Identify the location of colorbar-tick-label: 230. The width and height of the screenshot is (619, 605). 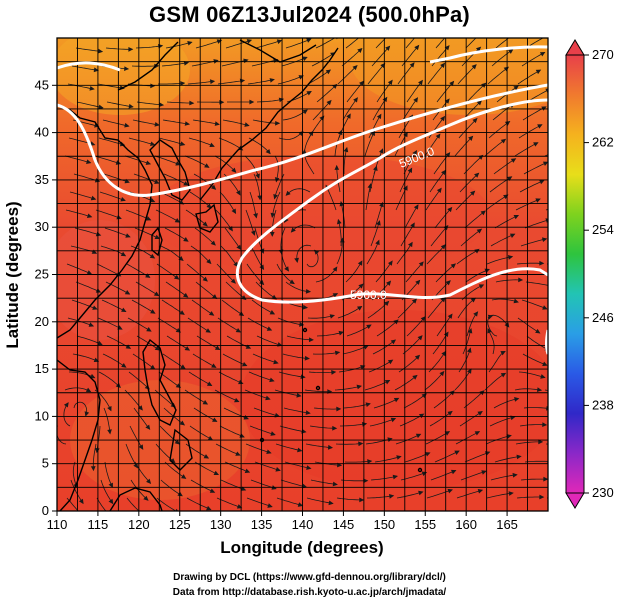
(603, 492).